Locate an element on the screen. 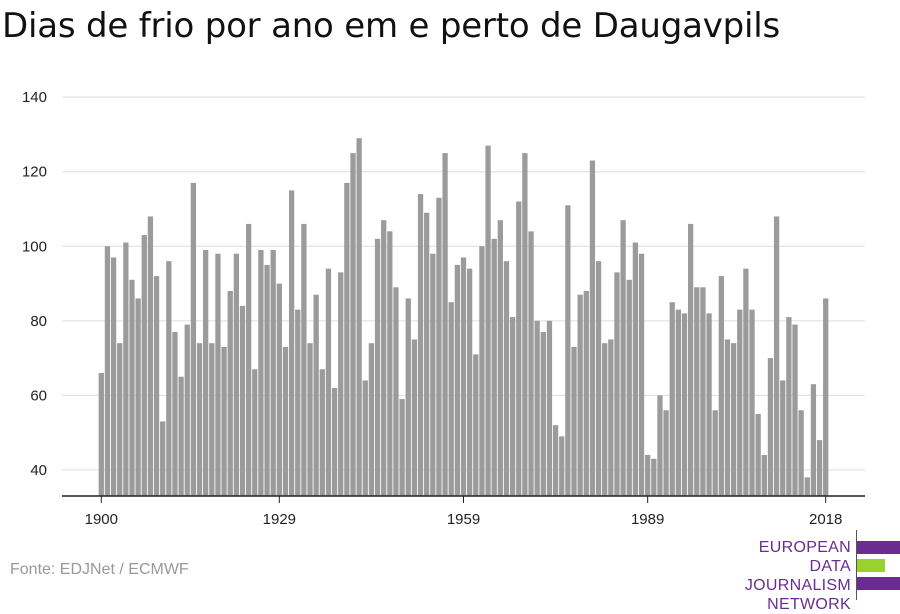 The height and width of the screenshot is (614, 900). bar-1950 is located at coordinates (408, 397).